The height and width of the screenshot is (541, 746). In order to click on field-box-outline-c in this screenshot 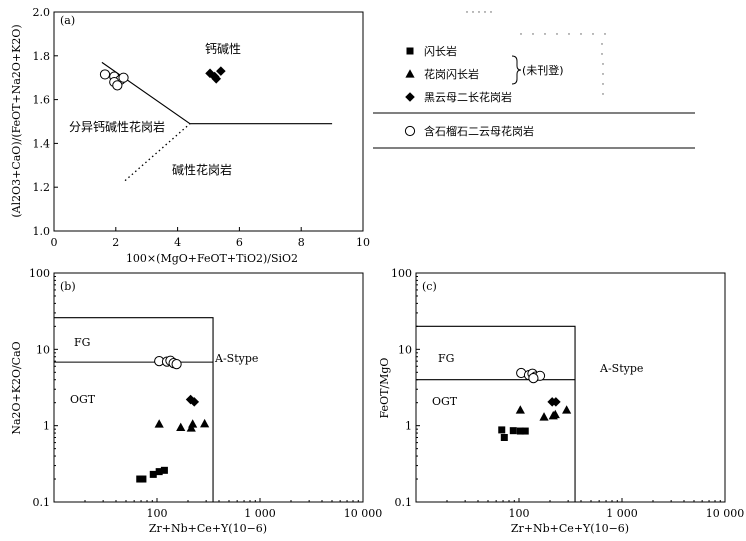, I will do `click(496, 413)`.